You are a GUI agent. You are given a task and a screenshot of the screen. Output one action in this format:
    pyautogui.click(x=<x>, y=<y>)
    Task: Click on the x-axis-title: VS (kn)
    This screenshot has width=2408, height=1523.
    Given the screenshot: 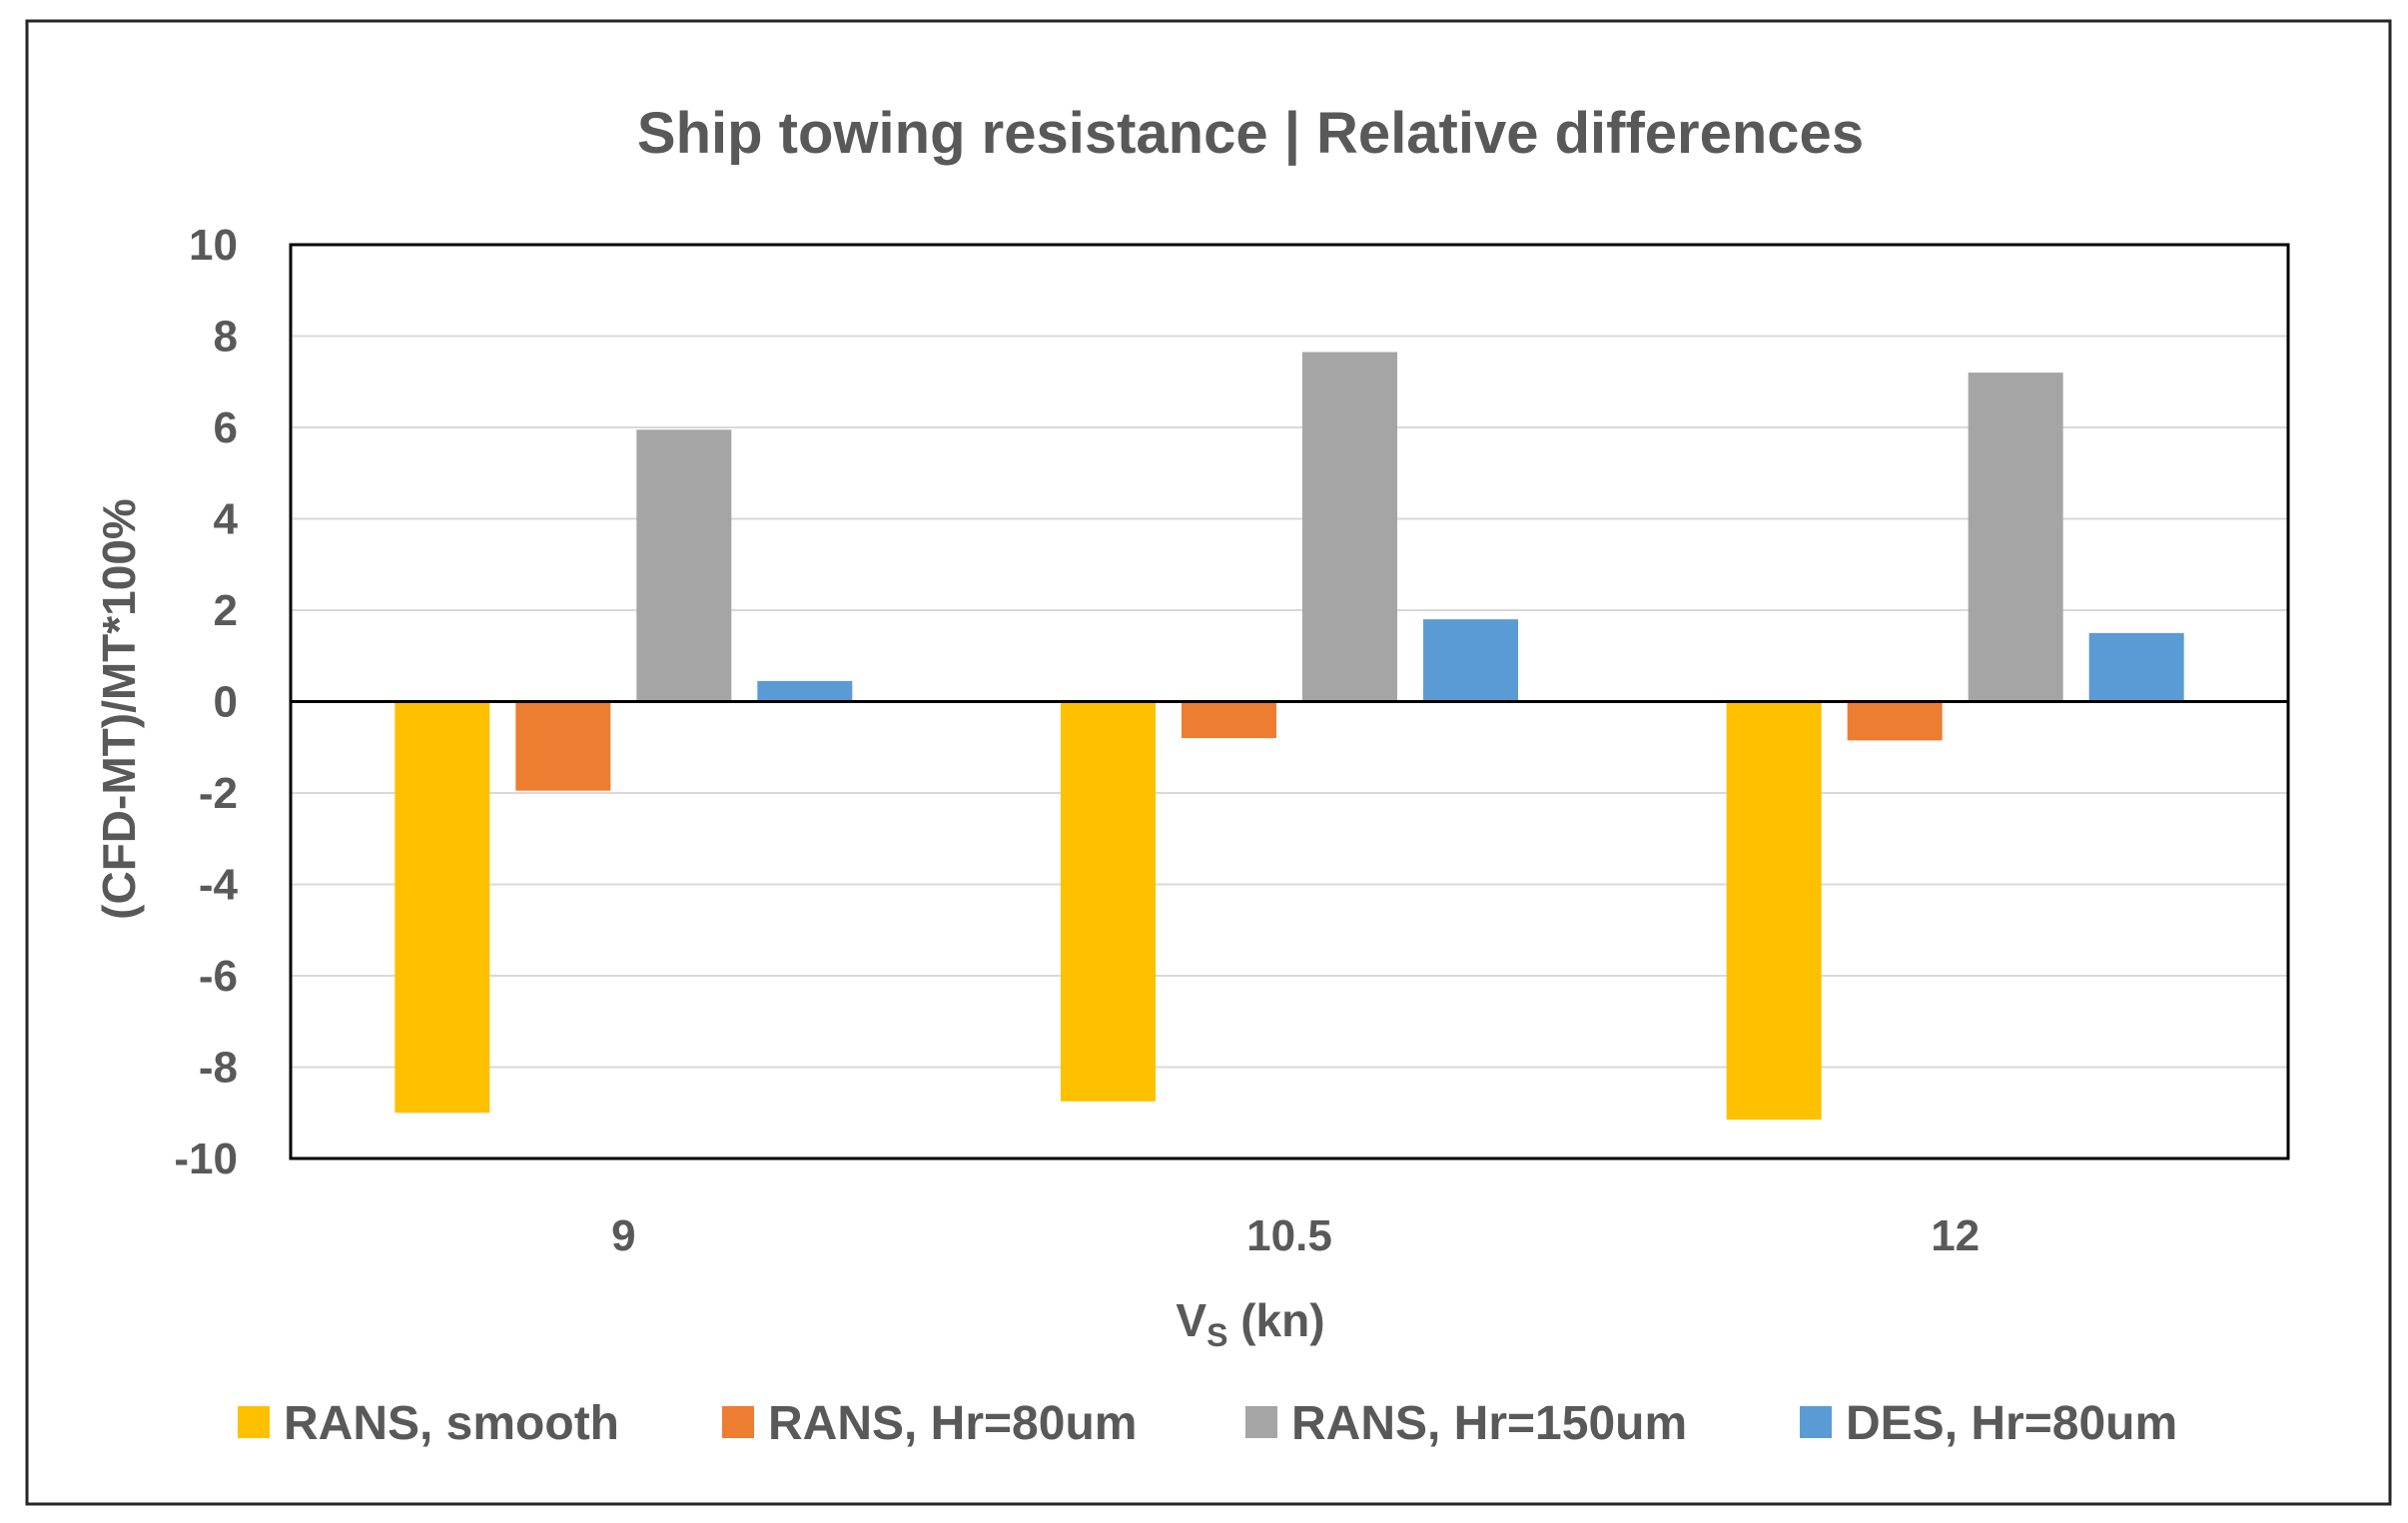 What is the action you would take?
    pyautogui.click(x=1250, y=1323)
    